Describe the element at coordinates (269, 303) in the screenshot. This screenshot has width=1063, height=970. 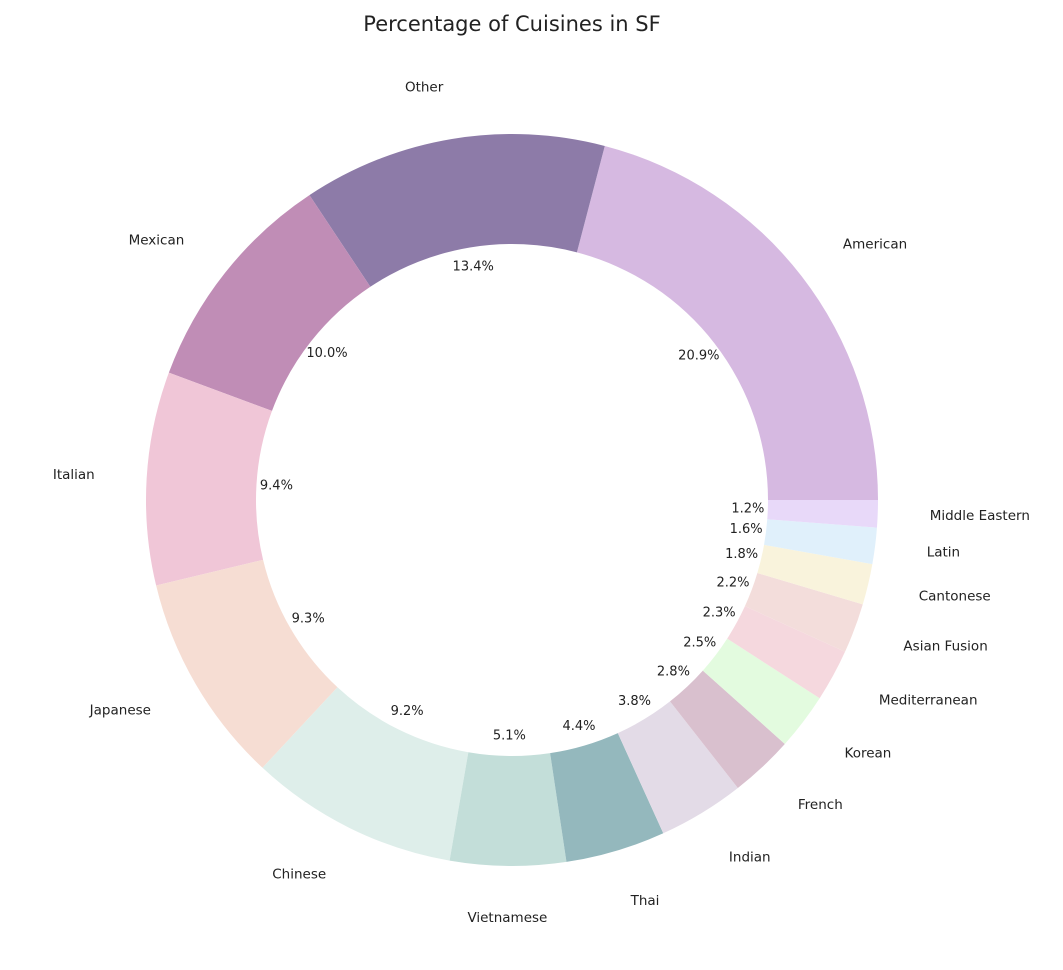
I see `slice-mexican` at that location.